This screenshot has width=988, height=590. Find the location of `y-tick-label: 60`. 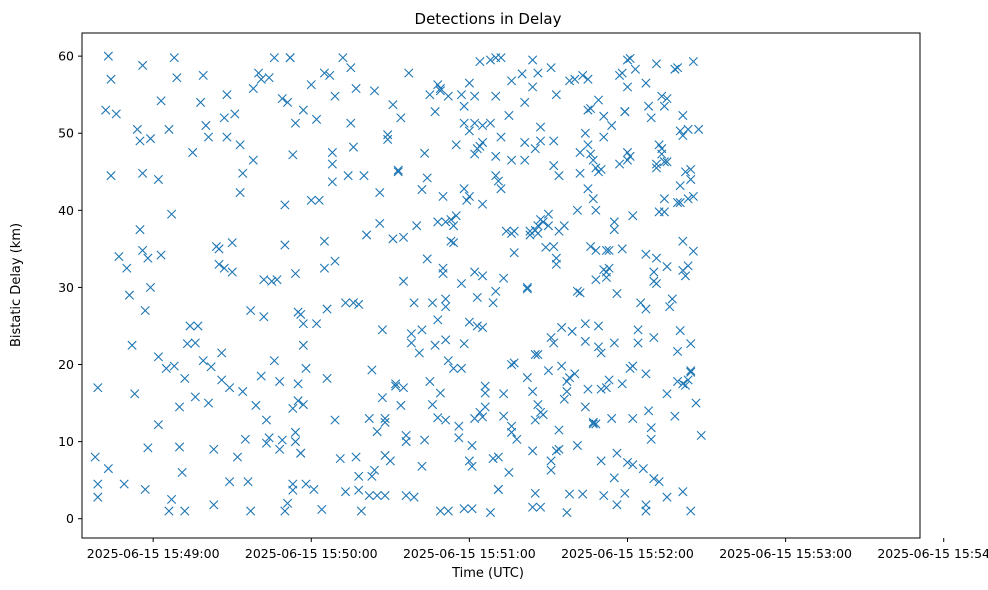

y-tick-label: 60 is located at coordinates (66, 56).